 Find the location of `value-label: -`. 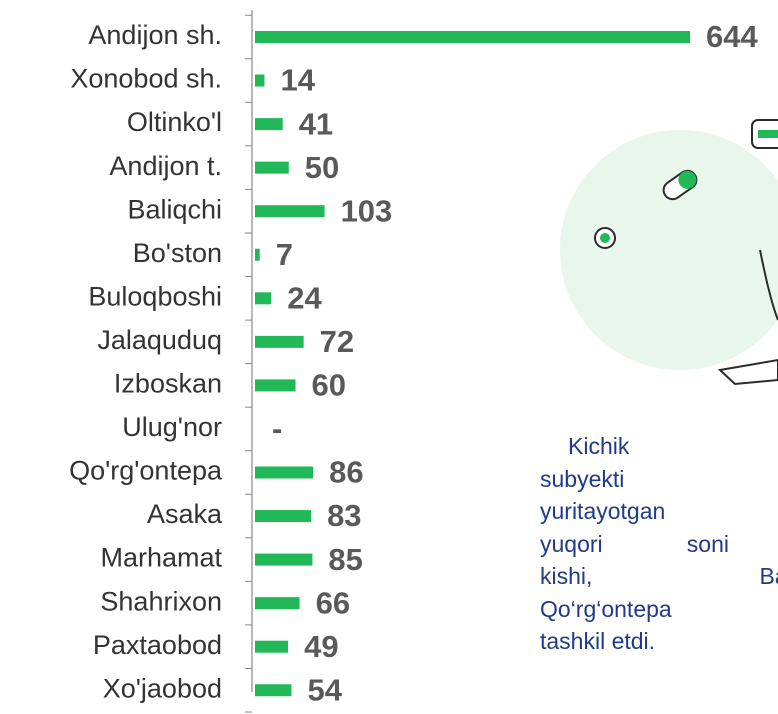

value-label: - is located at coordinates (277, 428).